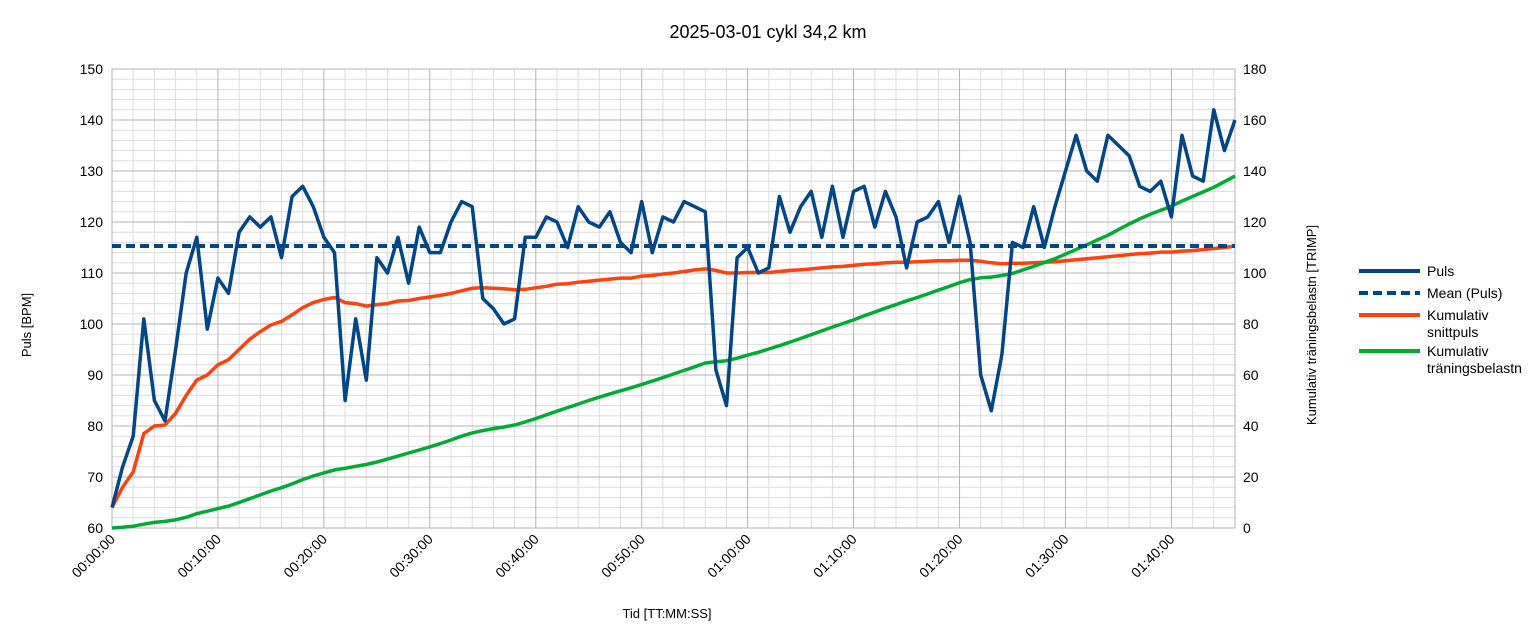 This screenshot has width=1538, height=639. Describe the element at coordinates (1251, 477) in the screenshot. I see `y2-tick-label: 20` at that location.